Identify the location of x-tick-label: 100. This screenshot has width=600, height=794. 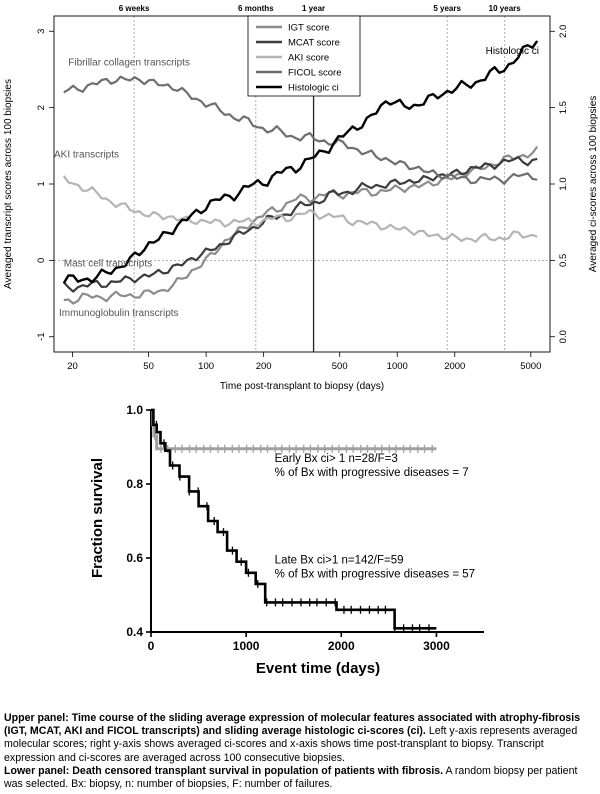
(206, 366).